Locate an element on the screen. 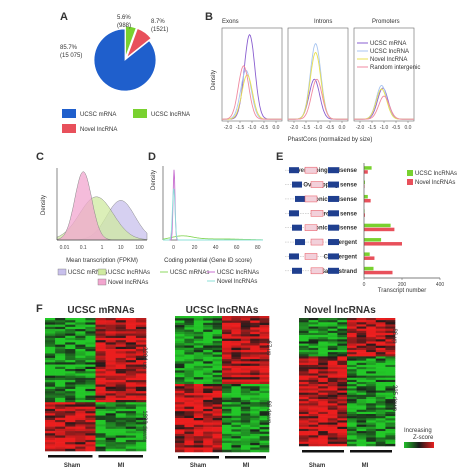 The height and width of the screenshot is (474, 474). facet-tick-label-0-4: 0.0 is located at coordinates (276, 128).